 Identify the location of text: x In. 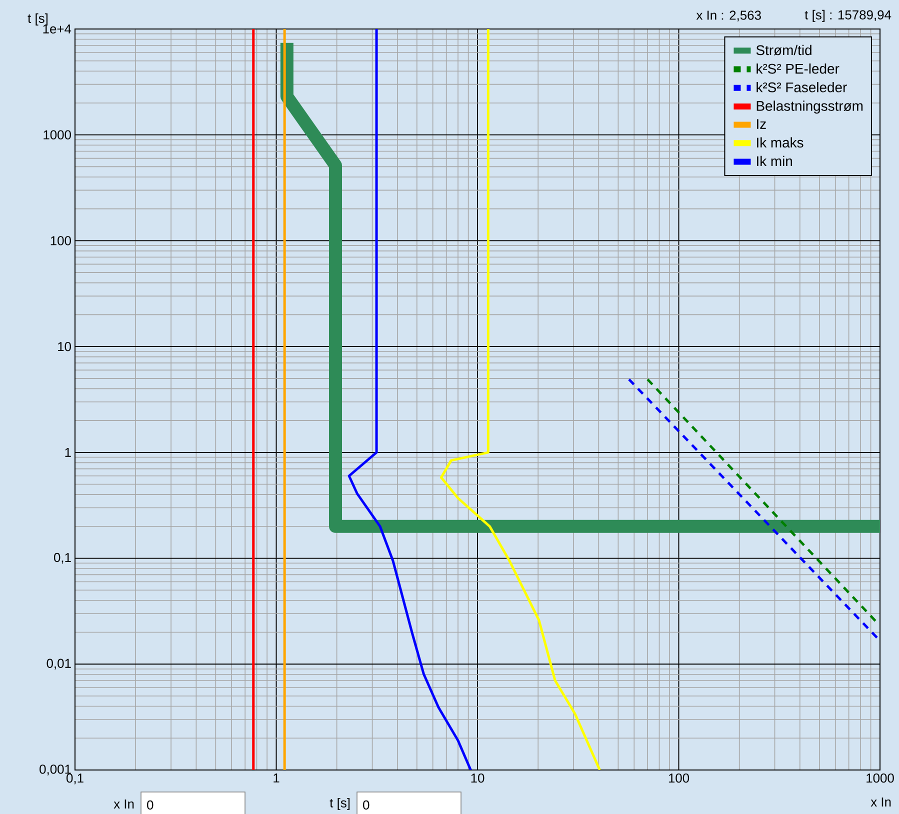
(124, 803).